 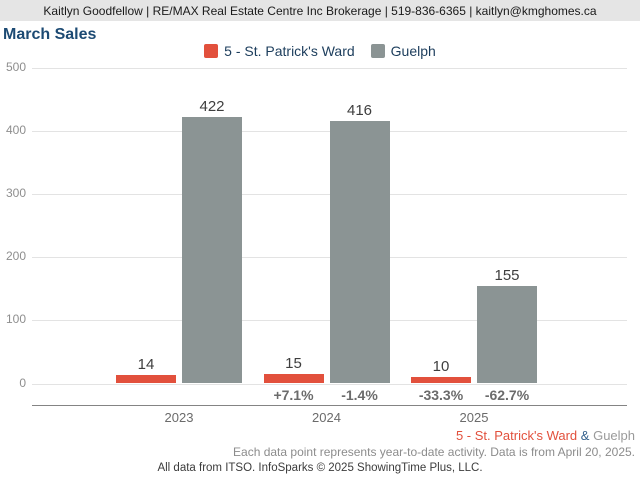 I want to click on pct-change-label: -33.3%, so click(x=441, y=395).